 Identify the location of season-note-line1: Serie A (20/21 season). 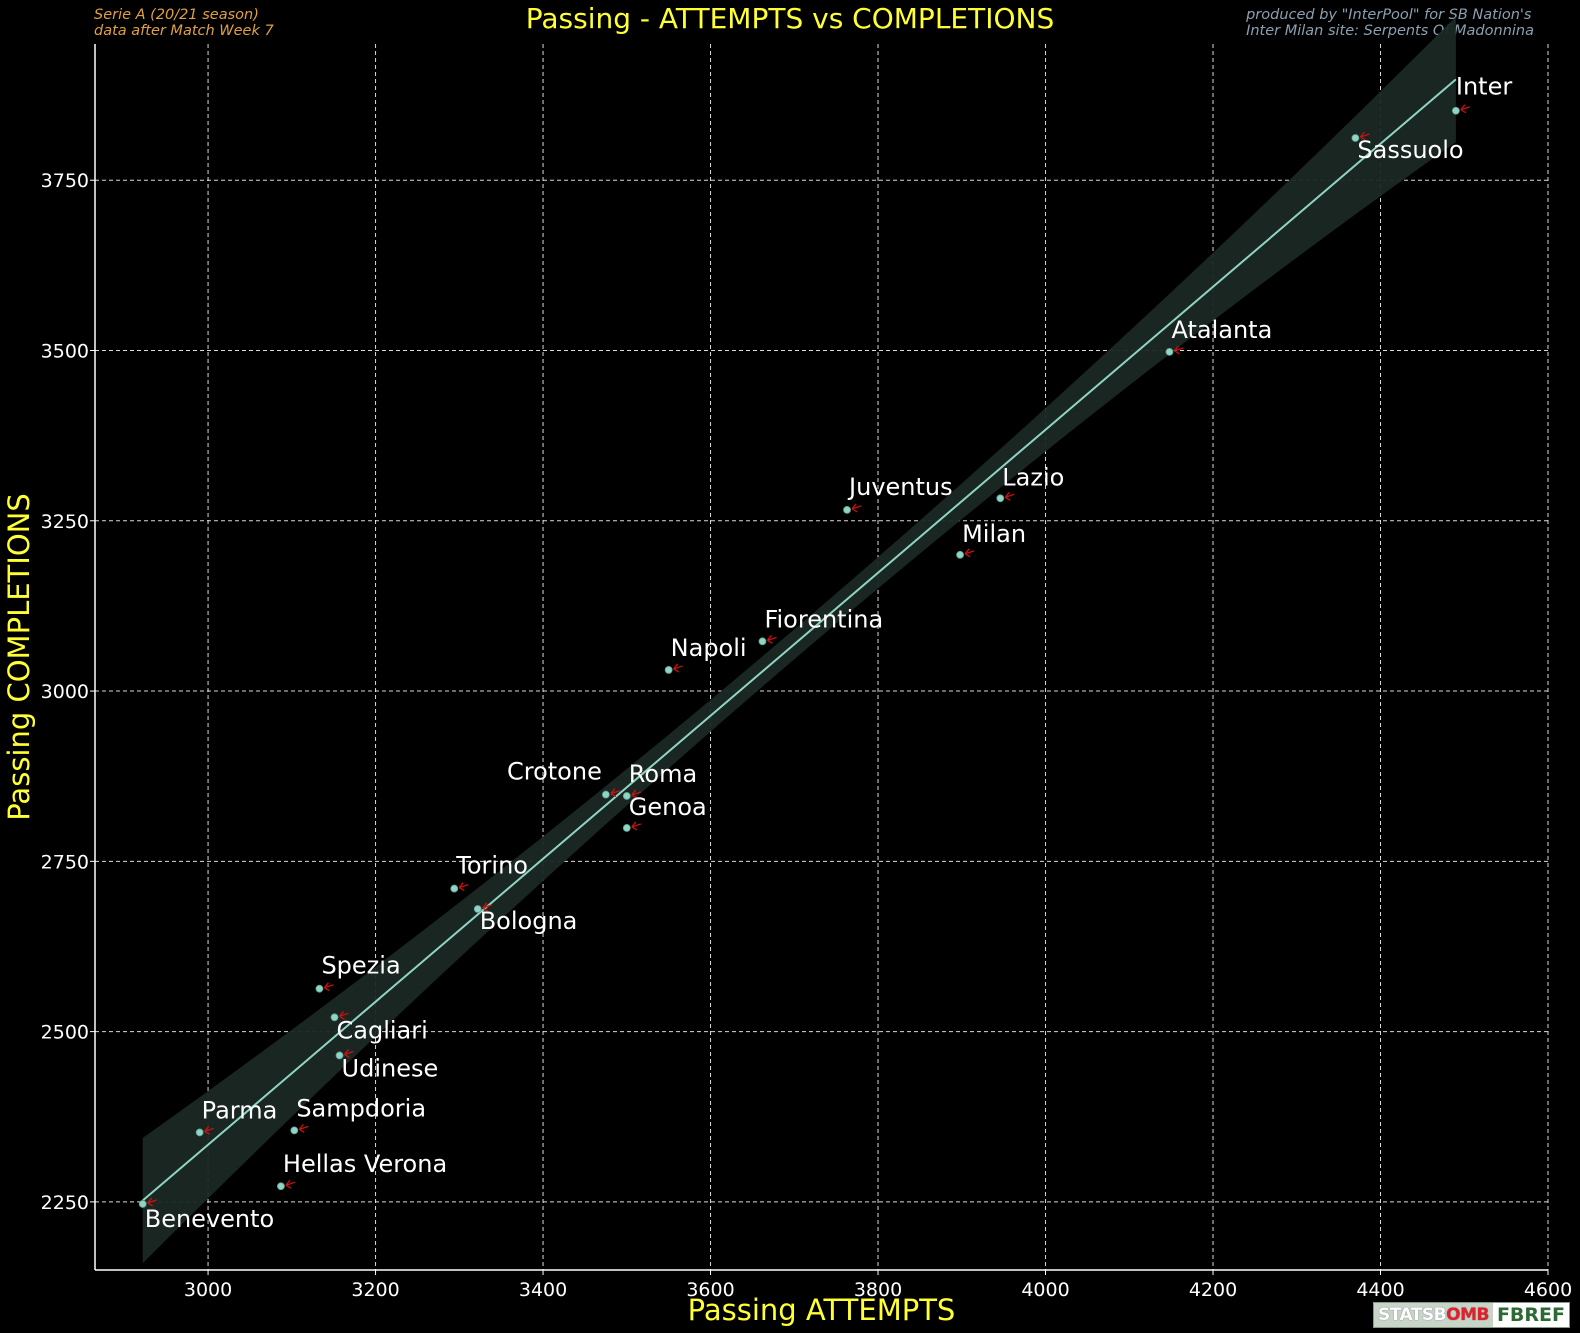
(176, 15).